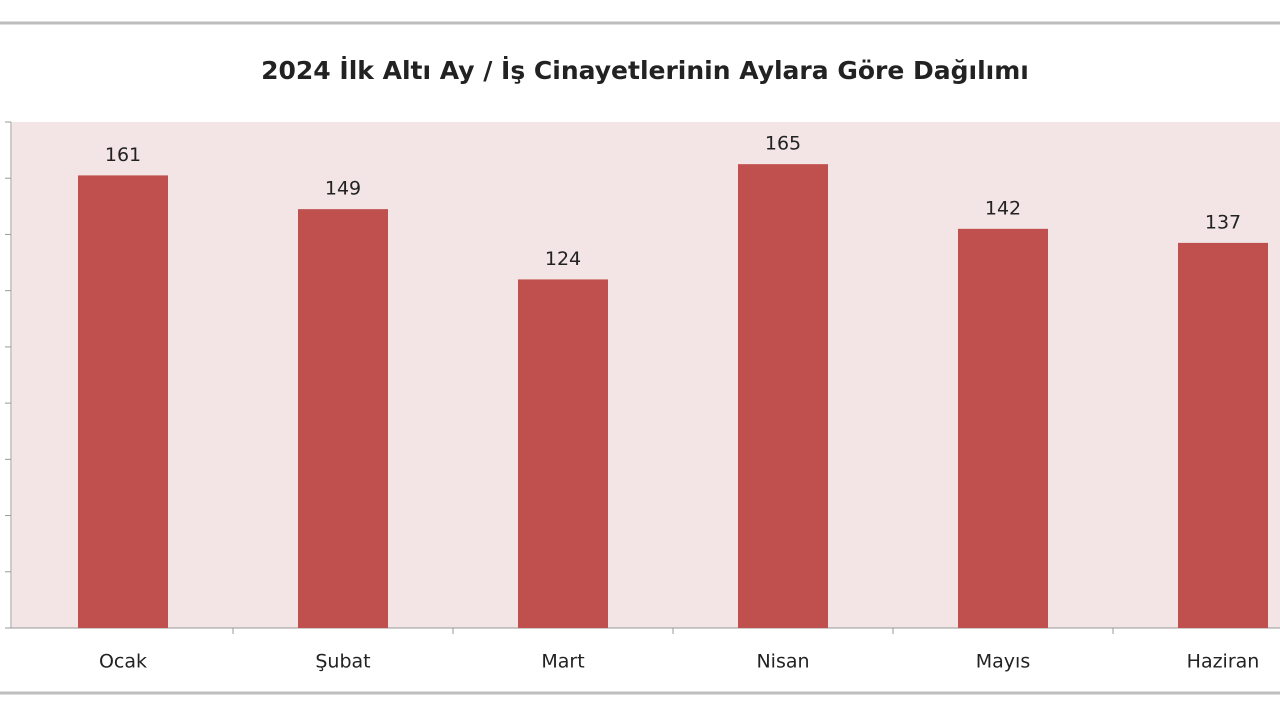  Describe the element at coordinates (342, 662) in the screenshot. I see `x-tick-label: Şubat` at that location.